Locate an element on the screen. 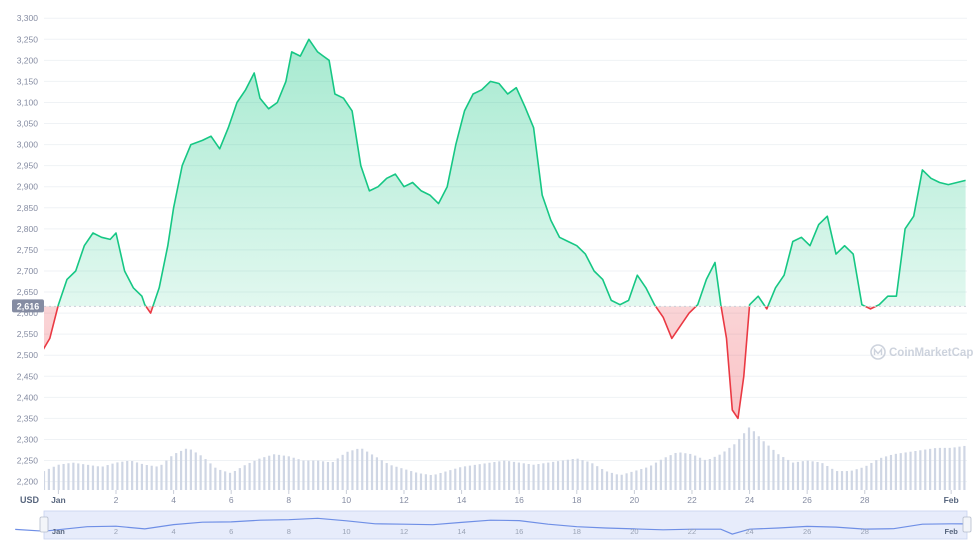  navigator-handle-right is located at coordinates (967, 524).